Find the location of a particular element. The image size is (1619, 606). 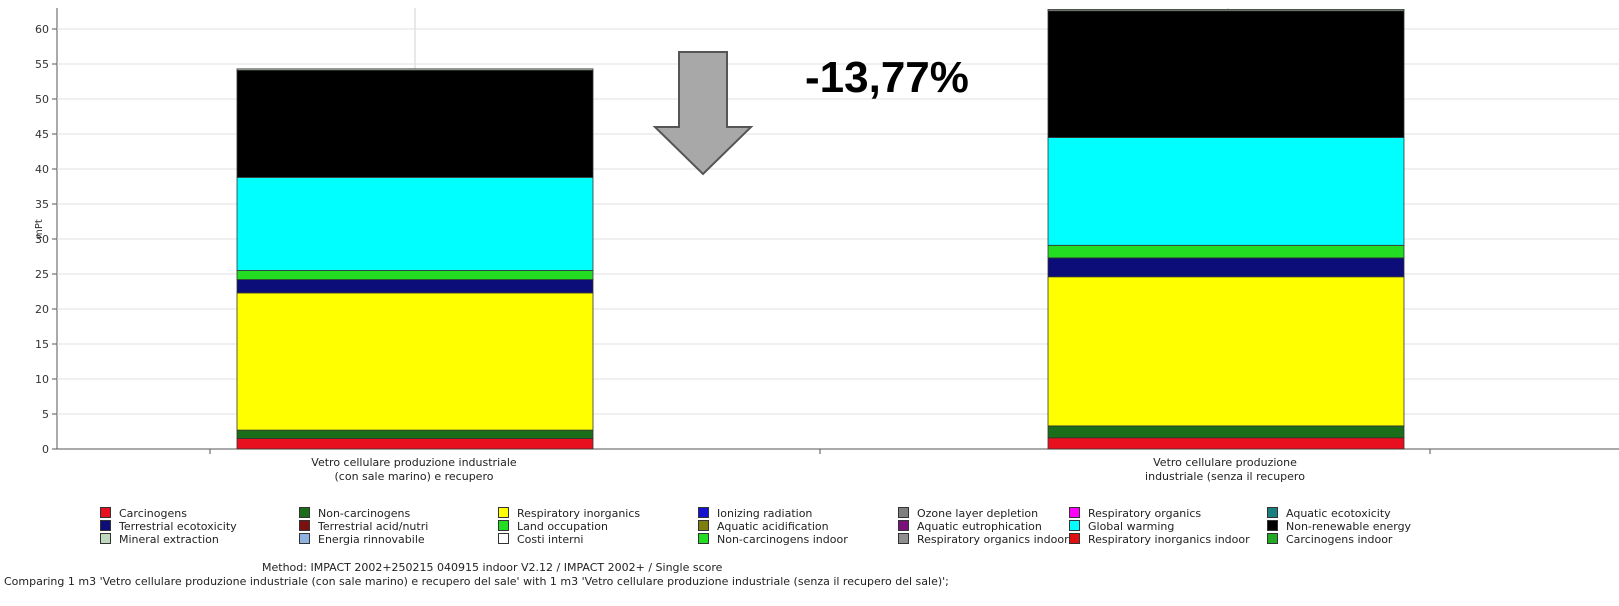

legend-item: Aquatic eutrophication is located at coordinates (970, 526).